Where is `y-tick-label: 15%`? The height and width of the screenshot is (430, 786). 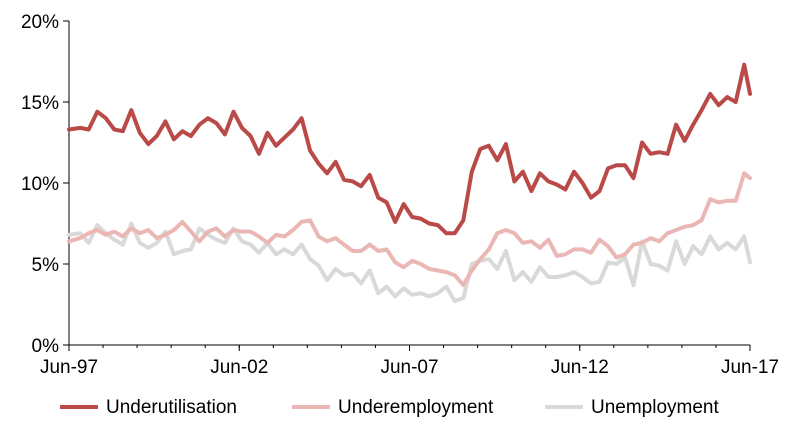 y-tick-label: 15% is located at coordinates (40, 103).